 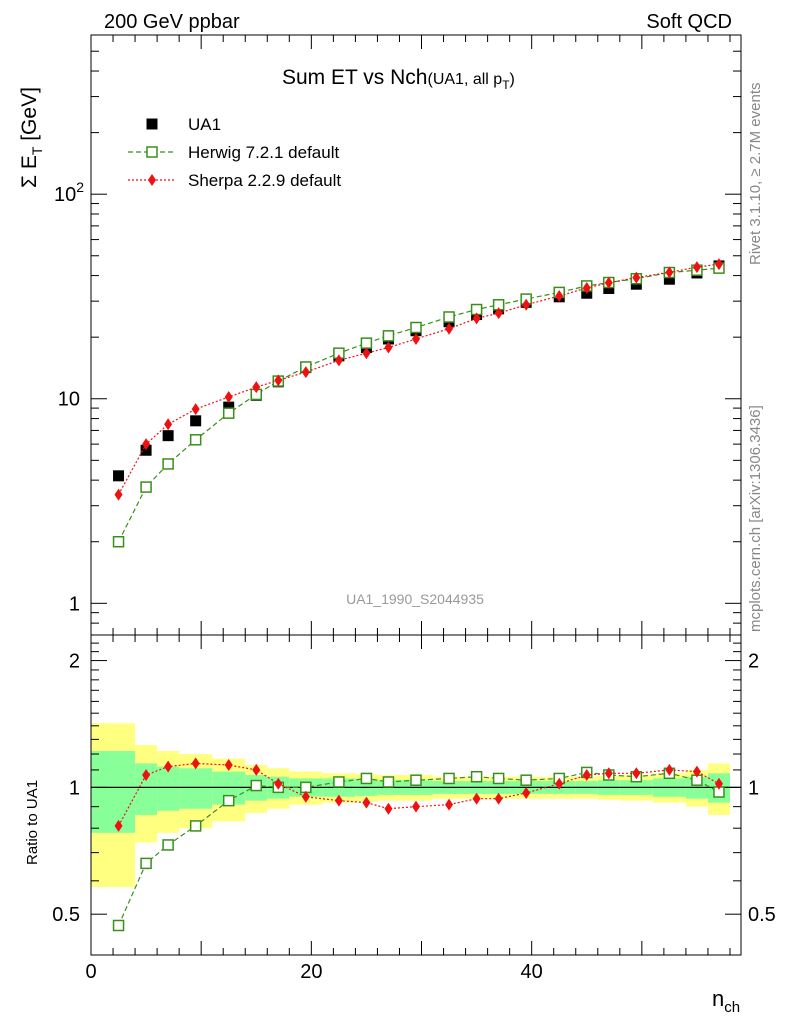 What do you see at coordinates (29, 171) in the screenshot?
I see `y-axis-label-main: Σ E` at bounding box center [29, 171].